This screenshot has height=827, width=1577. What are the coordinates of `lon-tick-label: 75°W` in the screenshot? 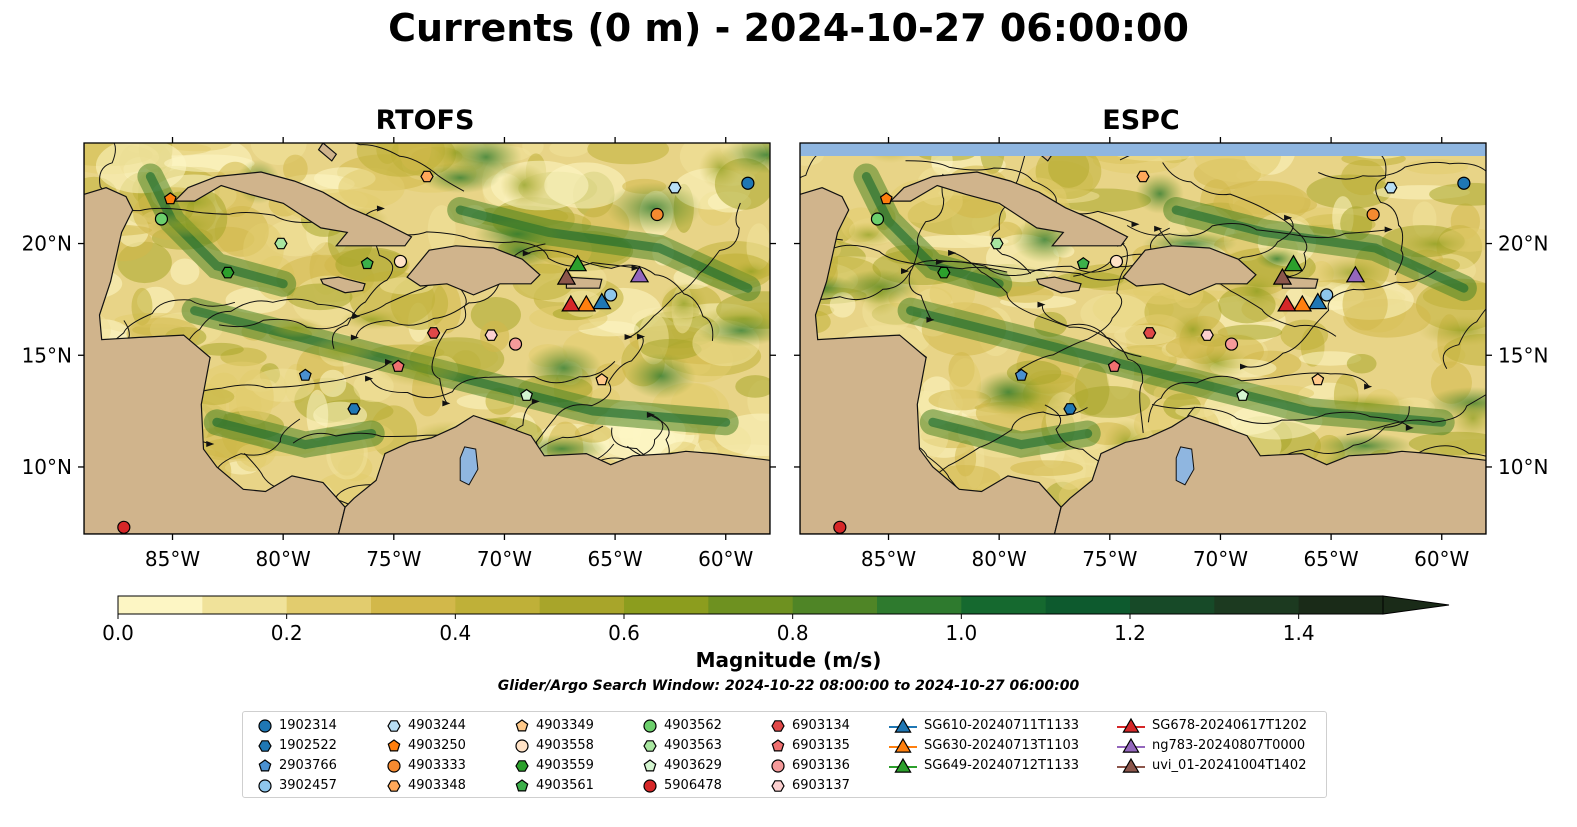 It's located at (393, 559).